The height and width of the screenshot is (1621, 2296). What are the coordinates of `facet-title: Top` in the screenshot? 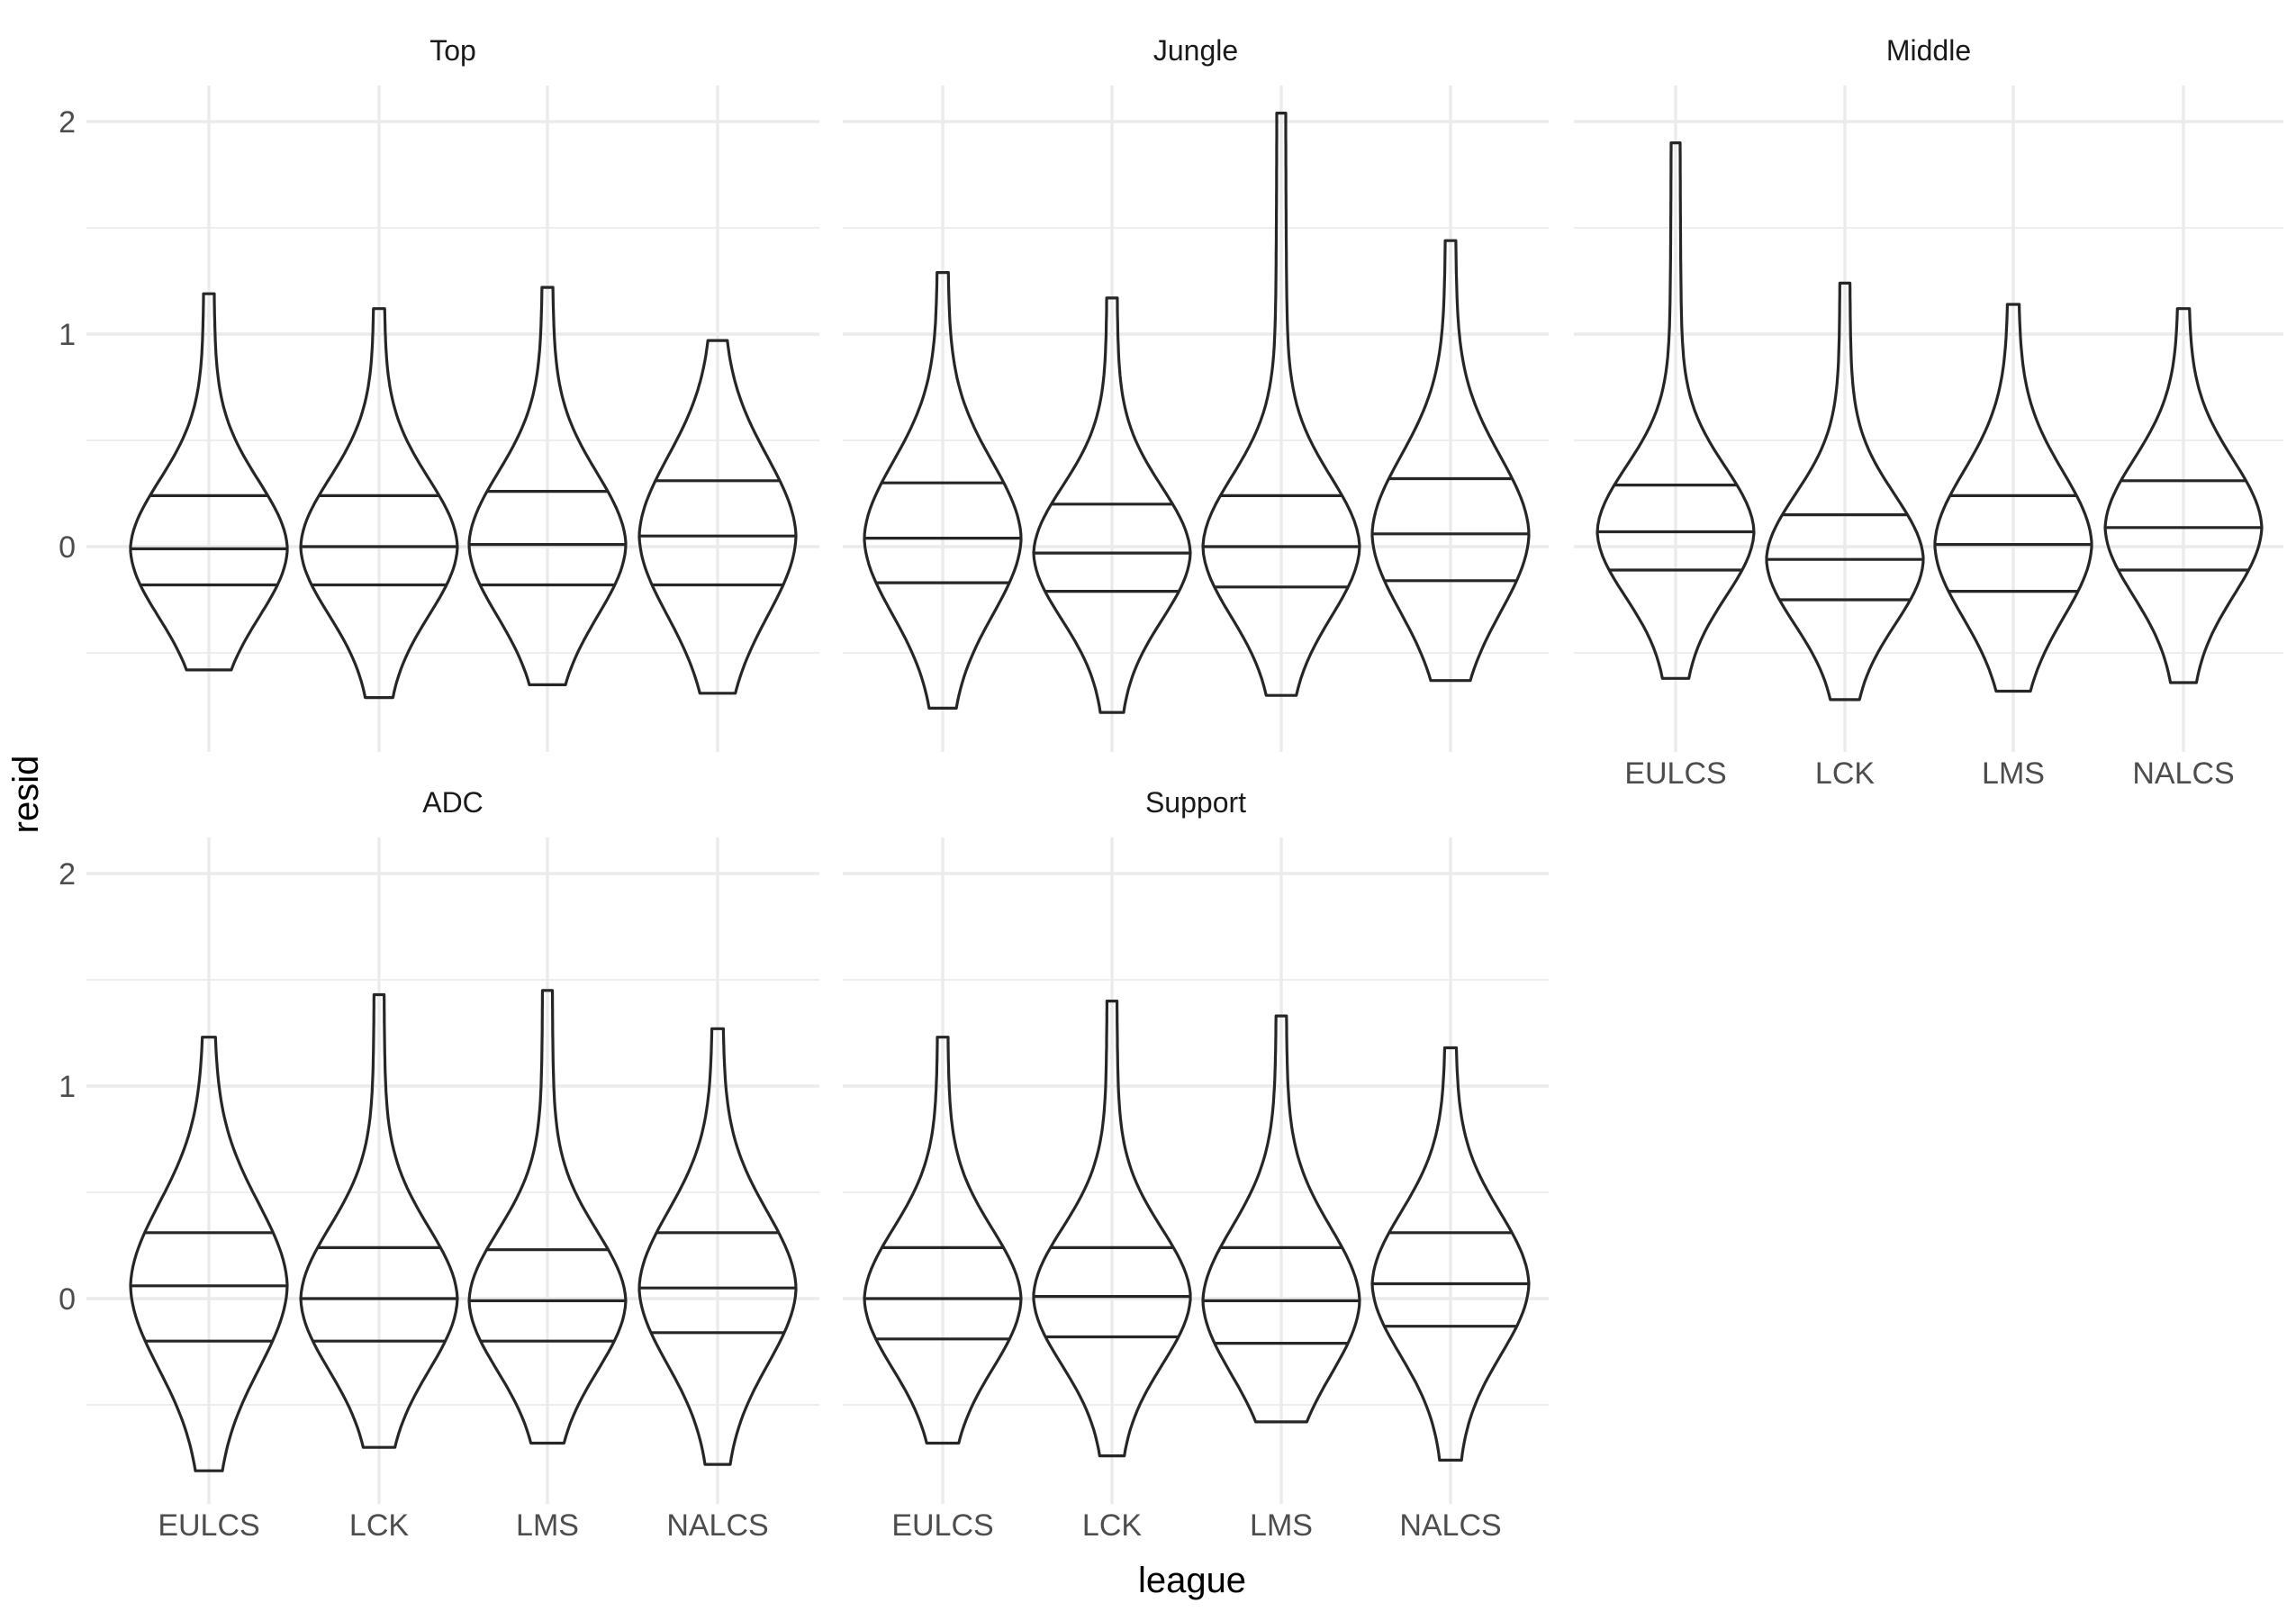 It's located at (453, 50).